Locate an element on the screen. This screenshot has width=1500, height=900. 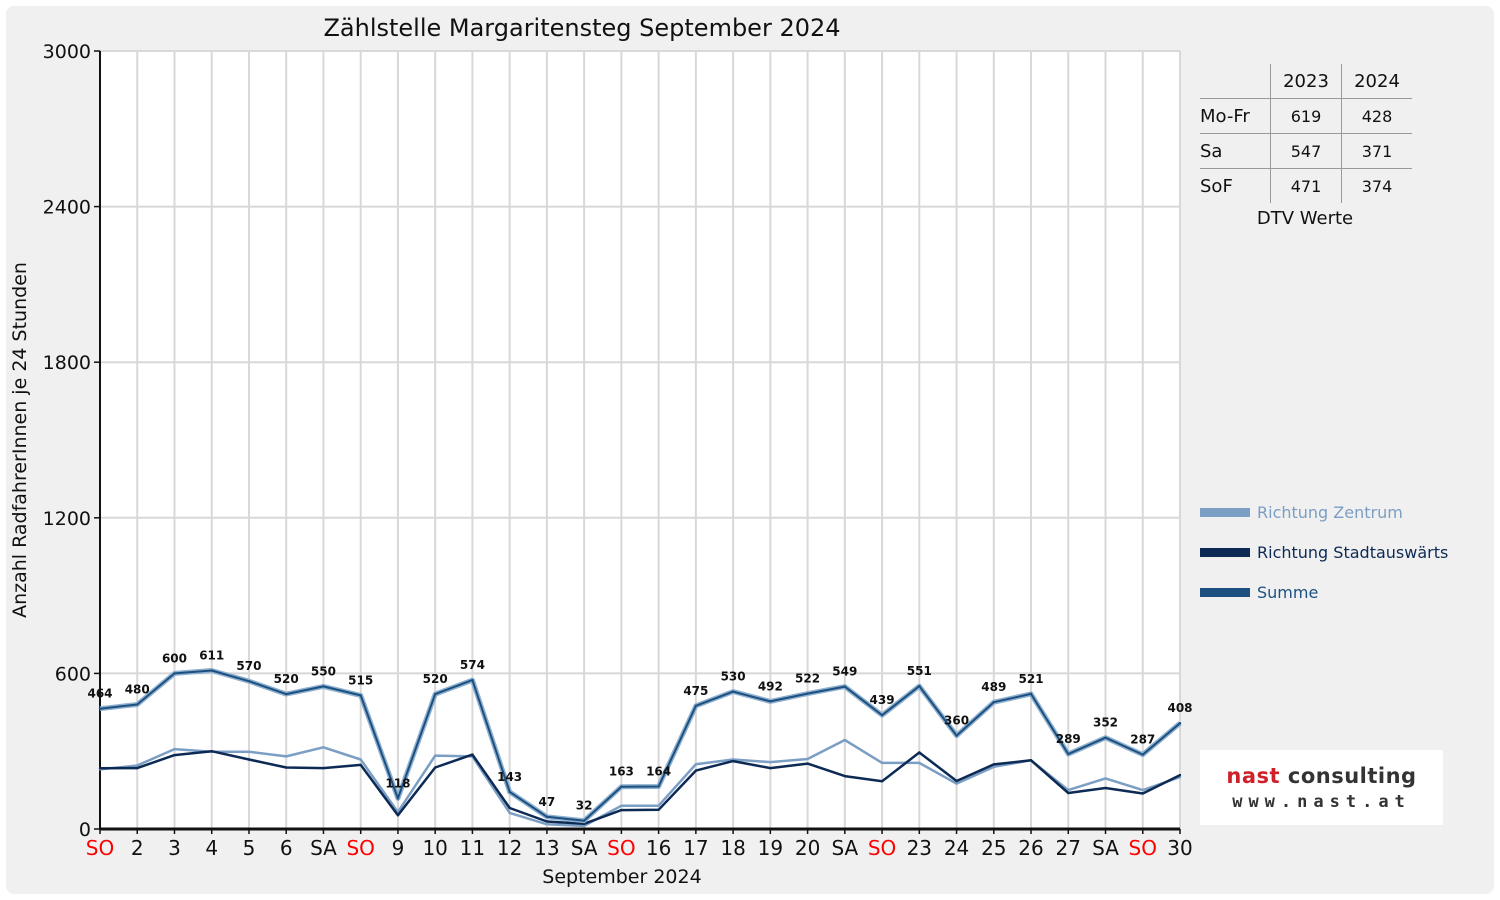
data-label: 492 is located at coordinates (770, 686).